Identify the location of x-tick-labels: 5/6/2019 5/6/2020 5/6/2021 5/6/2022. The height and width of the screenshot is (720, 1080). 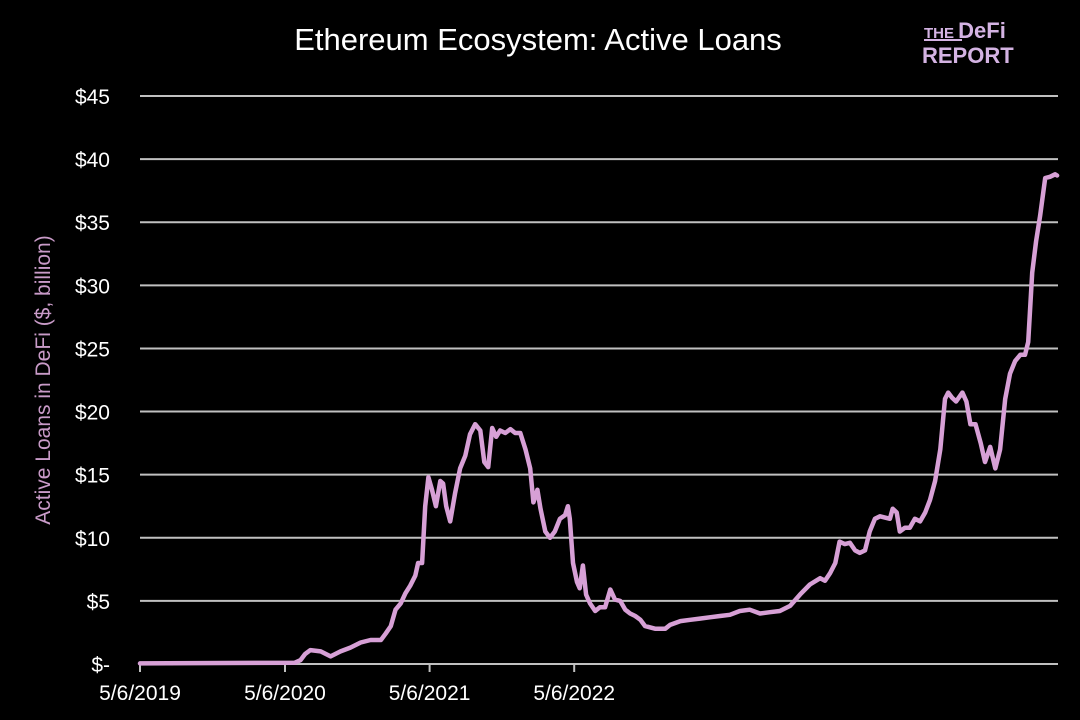
(357, 684).